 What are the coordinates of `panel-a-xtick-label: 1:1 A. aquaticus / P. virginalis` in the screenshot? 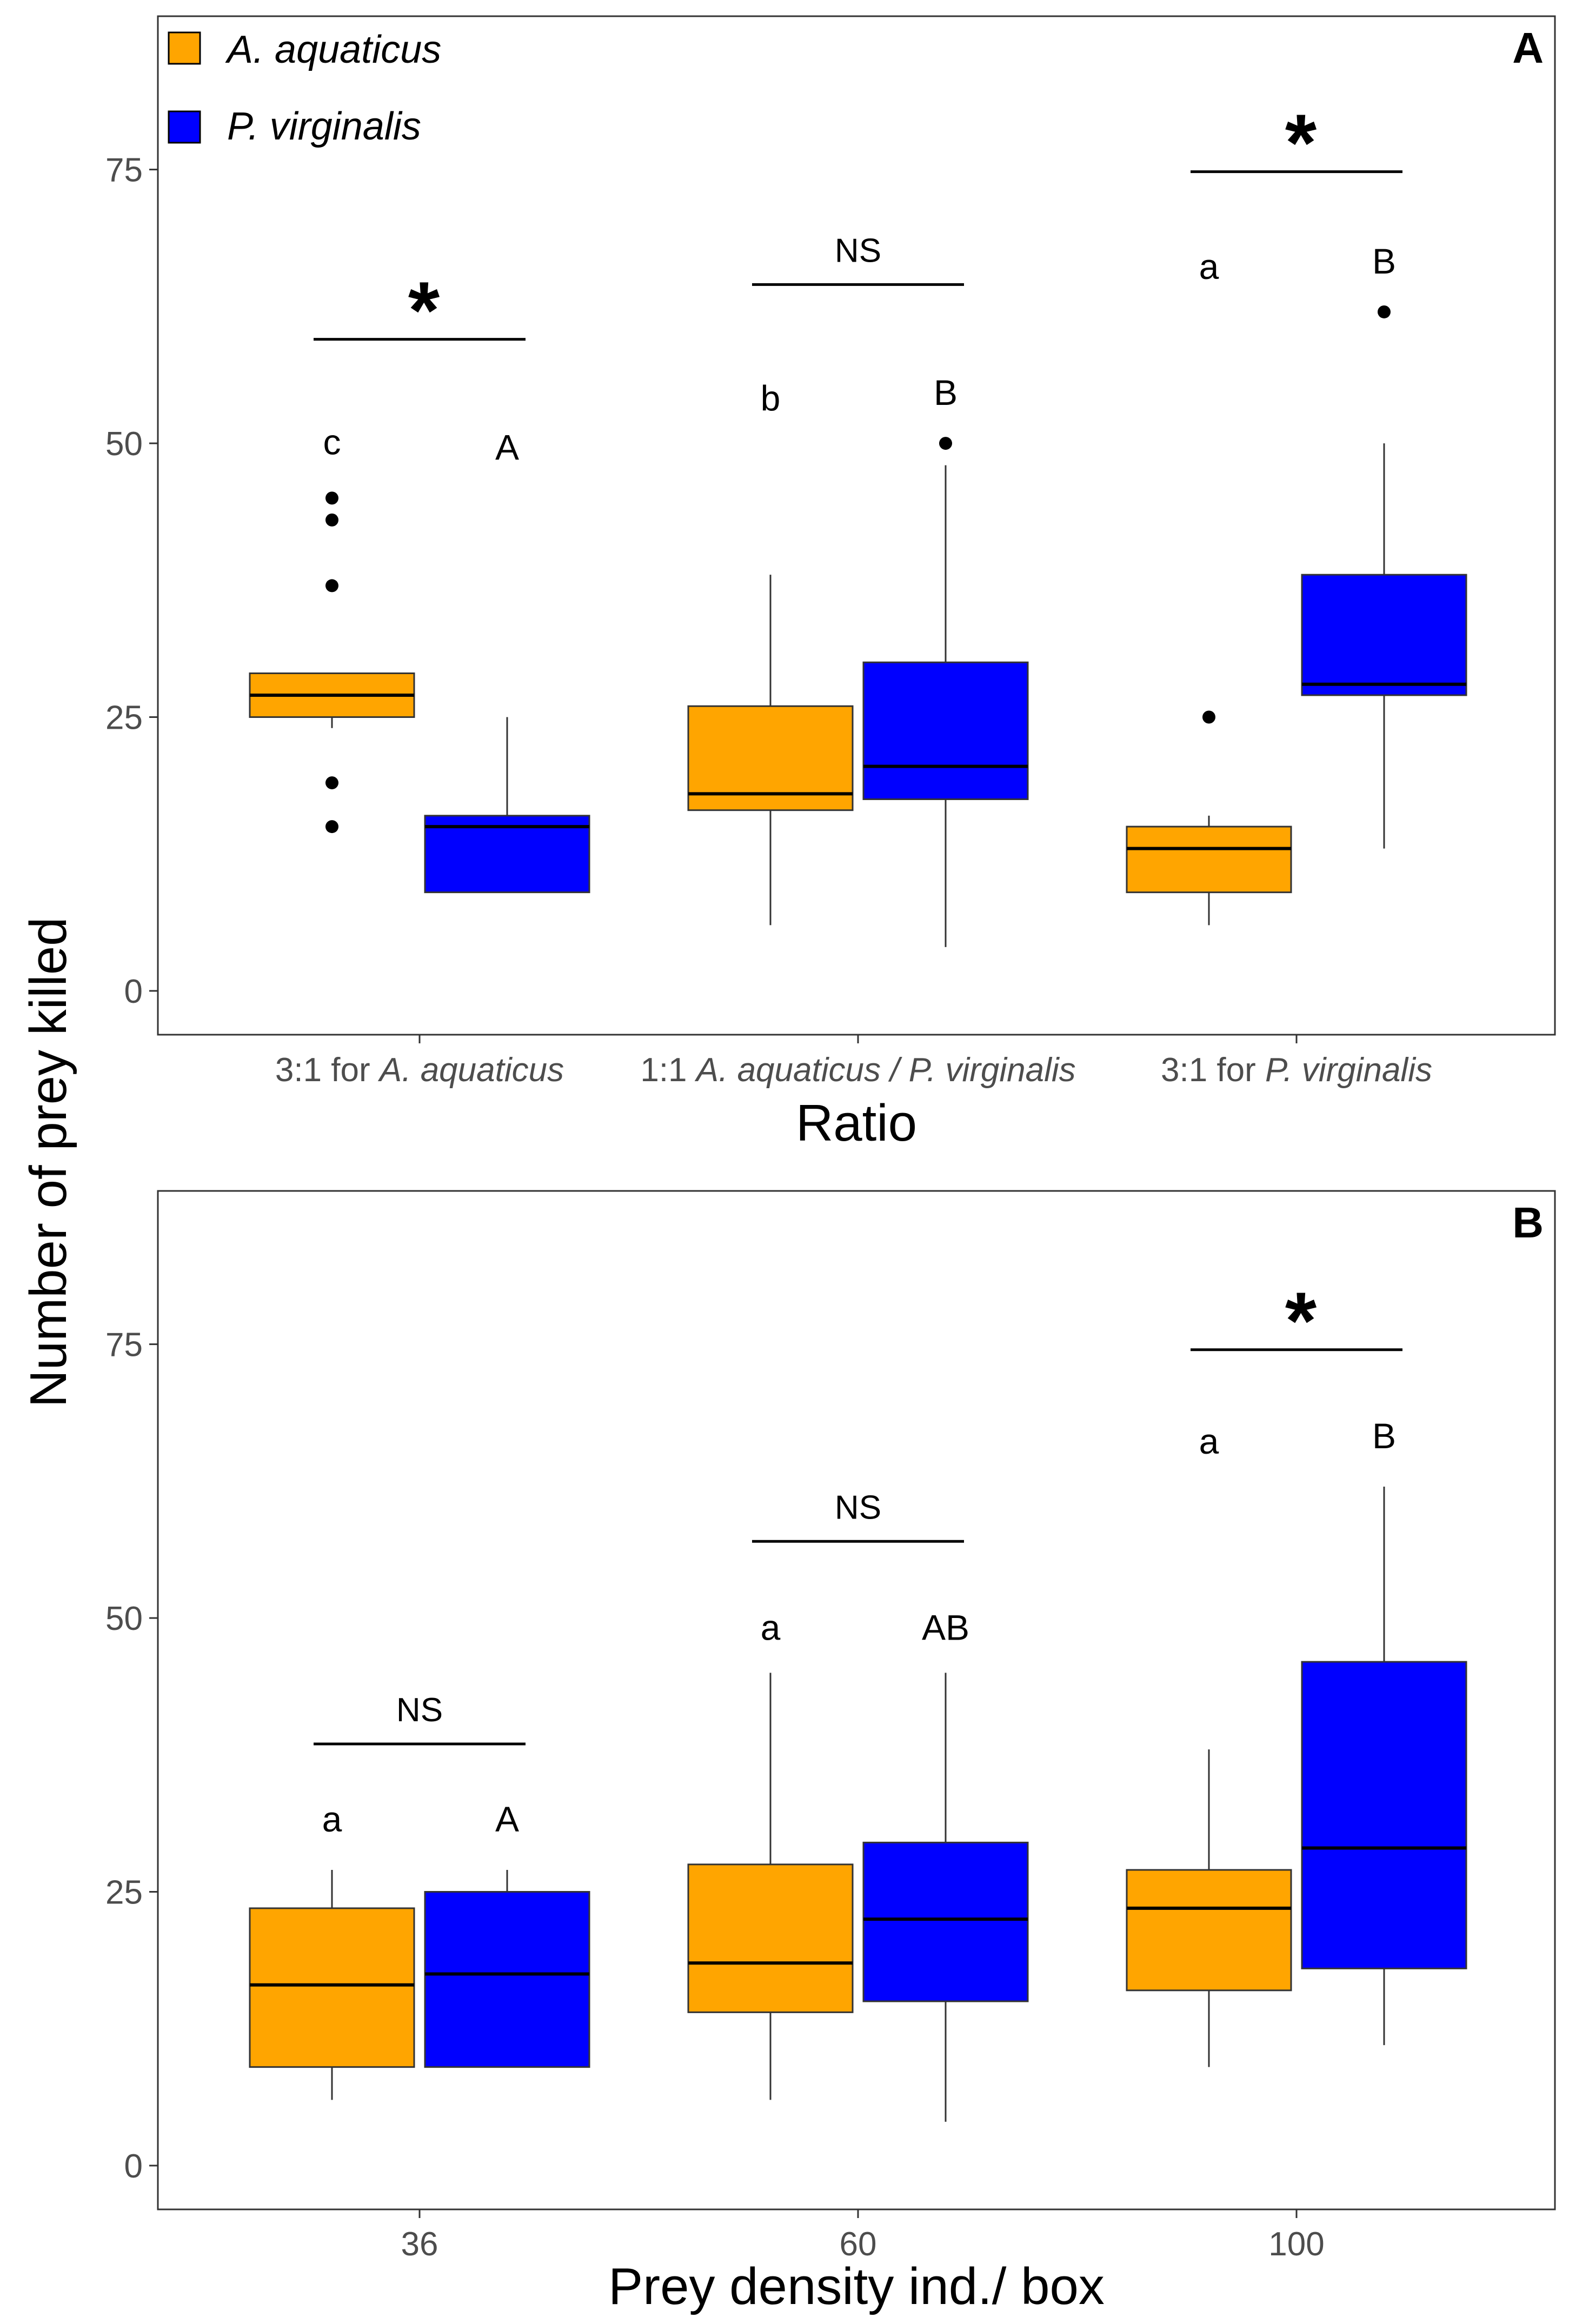 It's located at (858, 1070).